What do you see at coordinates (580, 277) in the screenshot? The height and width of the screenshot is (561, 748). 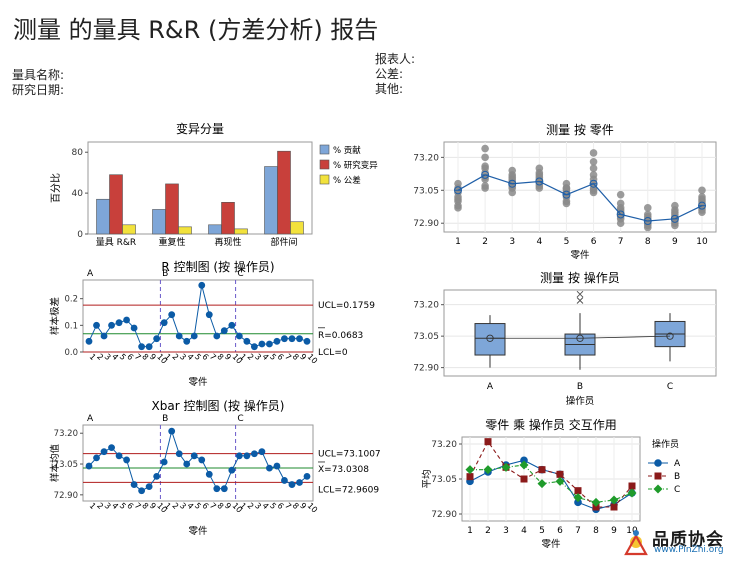 I see `chart-title: 测量 按 操作员` at bounding box center [580, 277].